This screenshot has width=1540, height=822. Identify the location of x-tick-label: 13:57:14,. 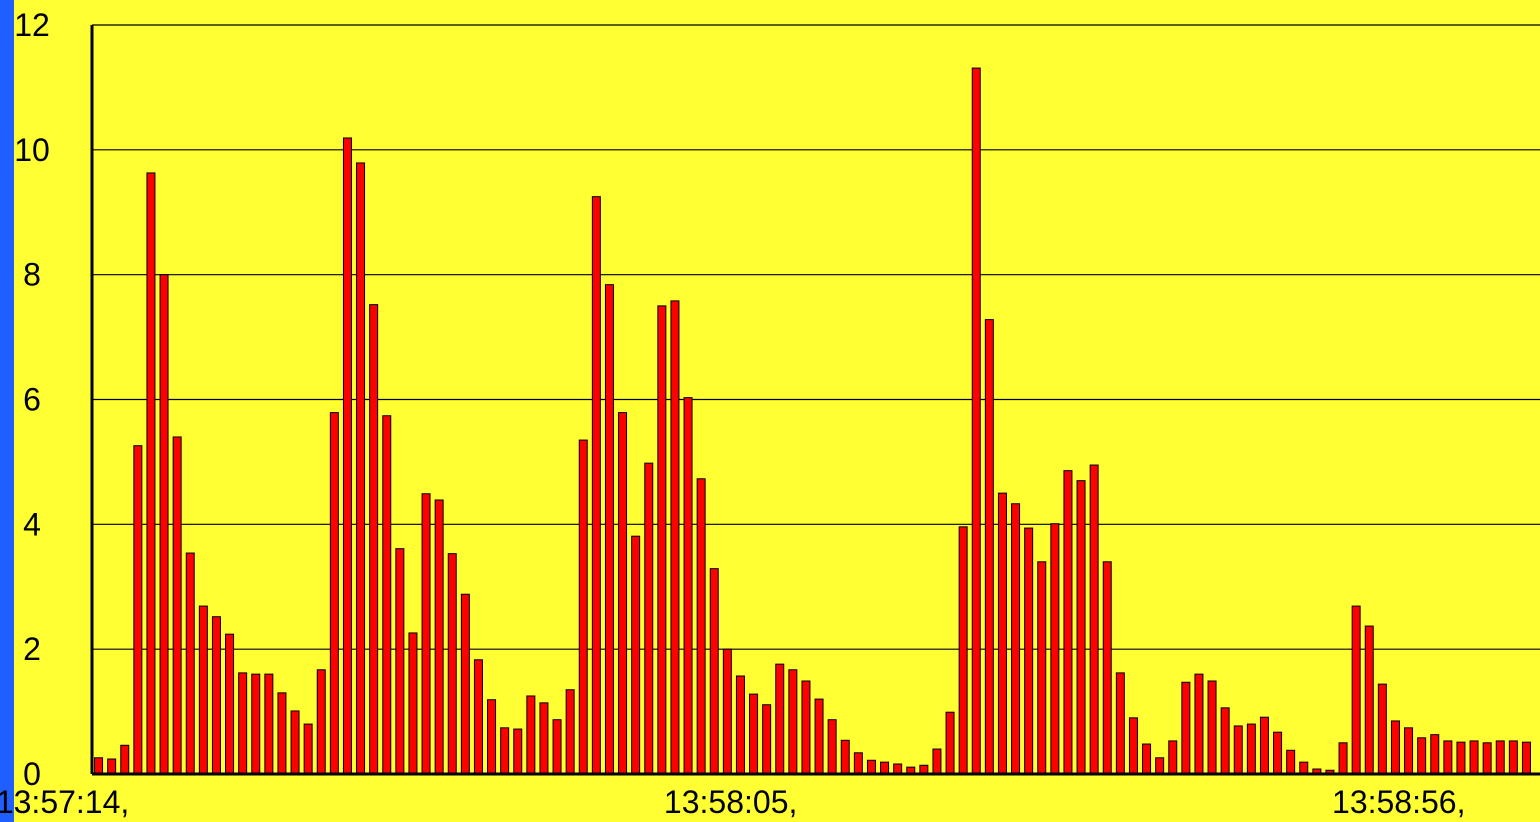
(64, 802).